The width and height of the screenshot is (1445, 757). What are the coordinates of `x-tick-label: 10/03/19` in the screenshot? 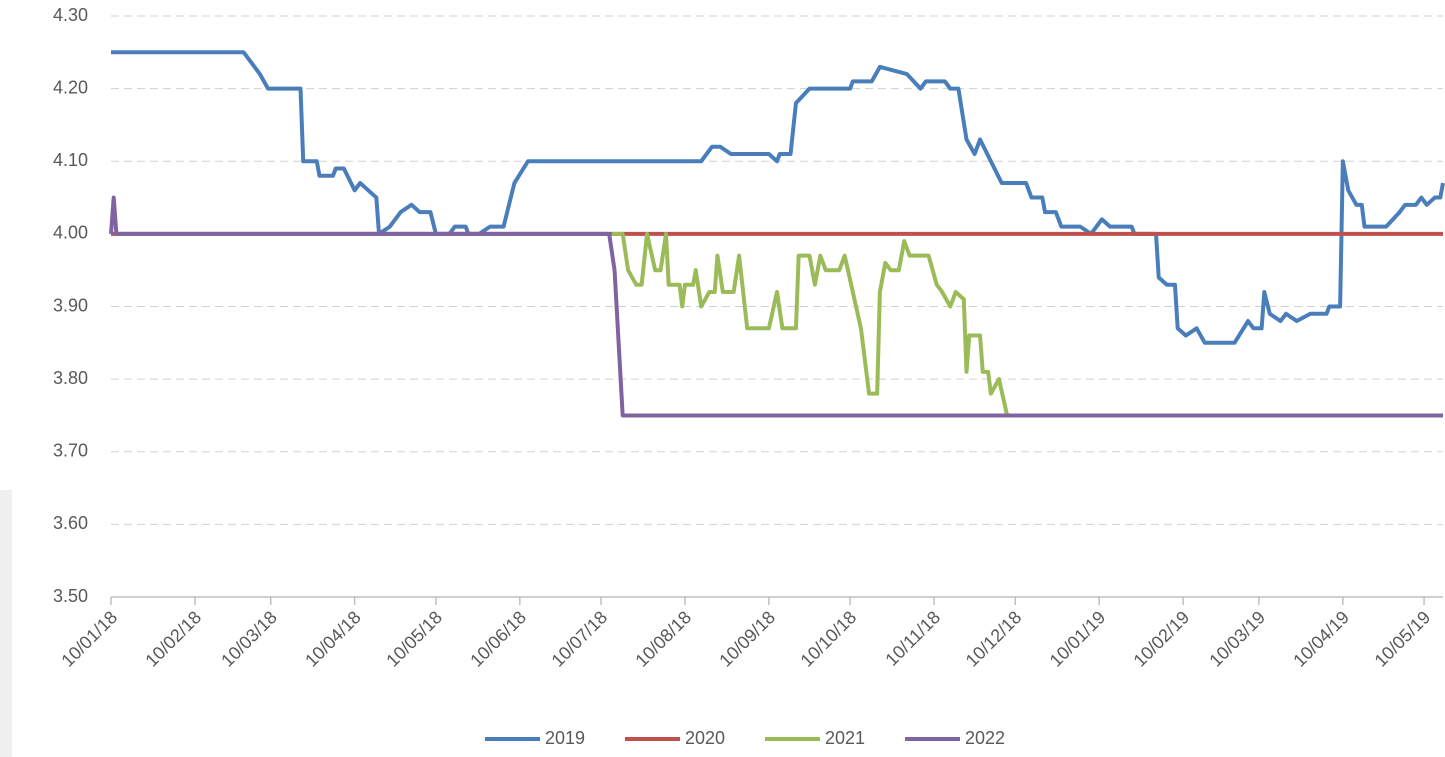 It's located at (1237, 639).